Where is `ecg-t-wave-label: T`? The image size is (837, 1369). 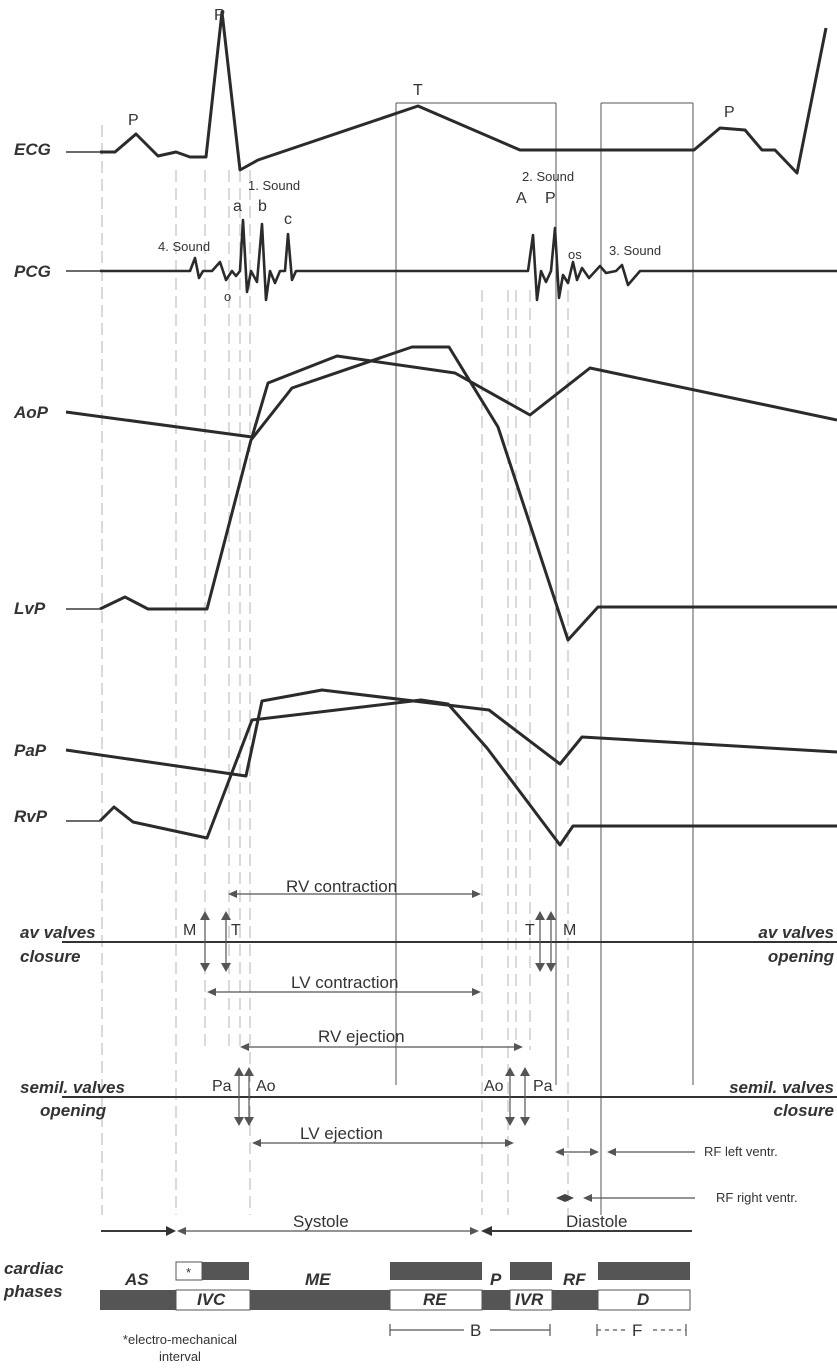
ecg-t-wave-label: T is located at coordinates (418, 90).